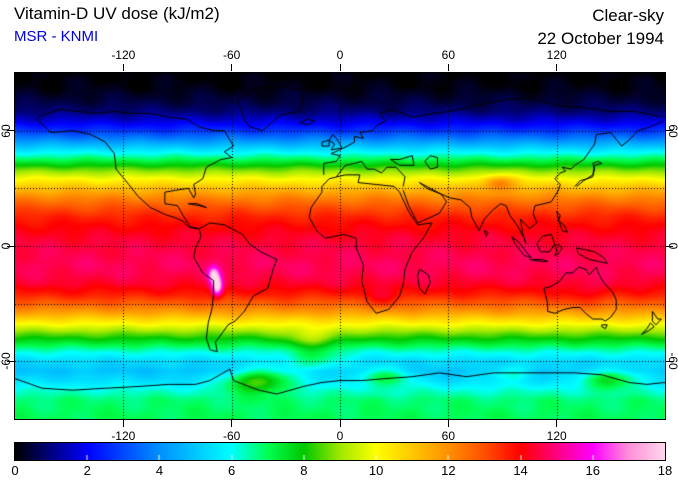 The height and width of the screenshot is (480, 678). Describe the element at coordinates (159, 470) in the screenshot. I see `colorbar-tick-label: 4` at that location.